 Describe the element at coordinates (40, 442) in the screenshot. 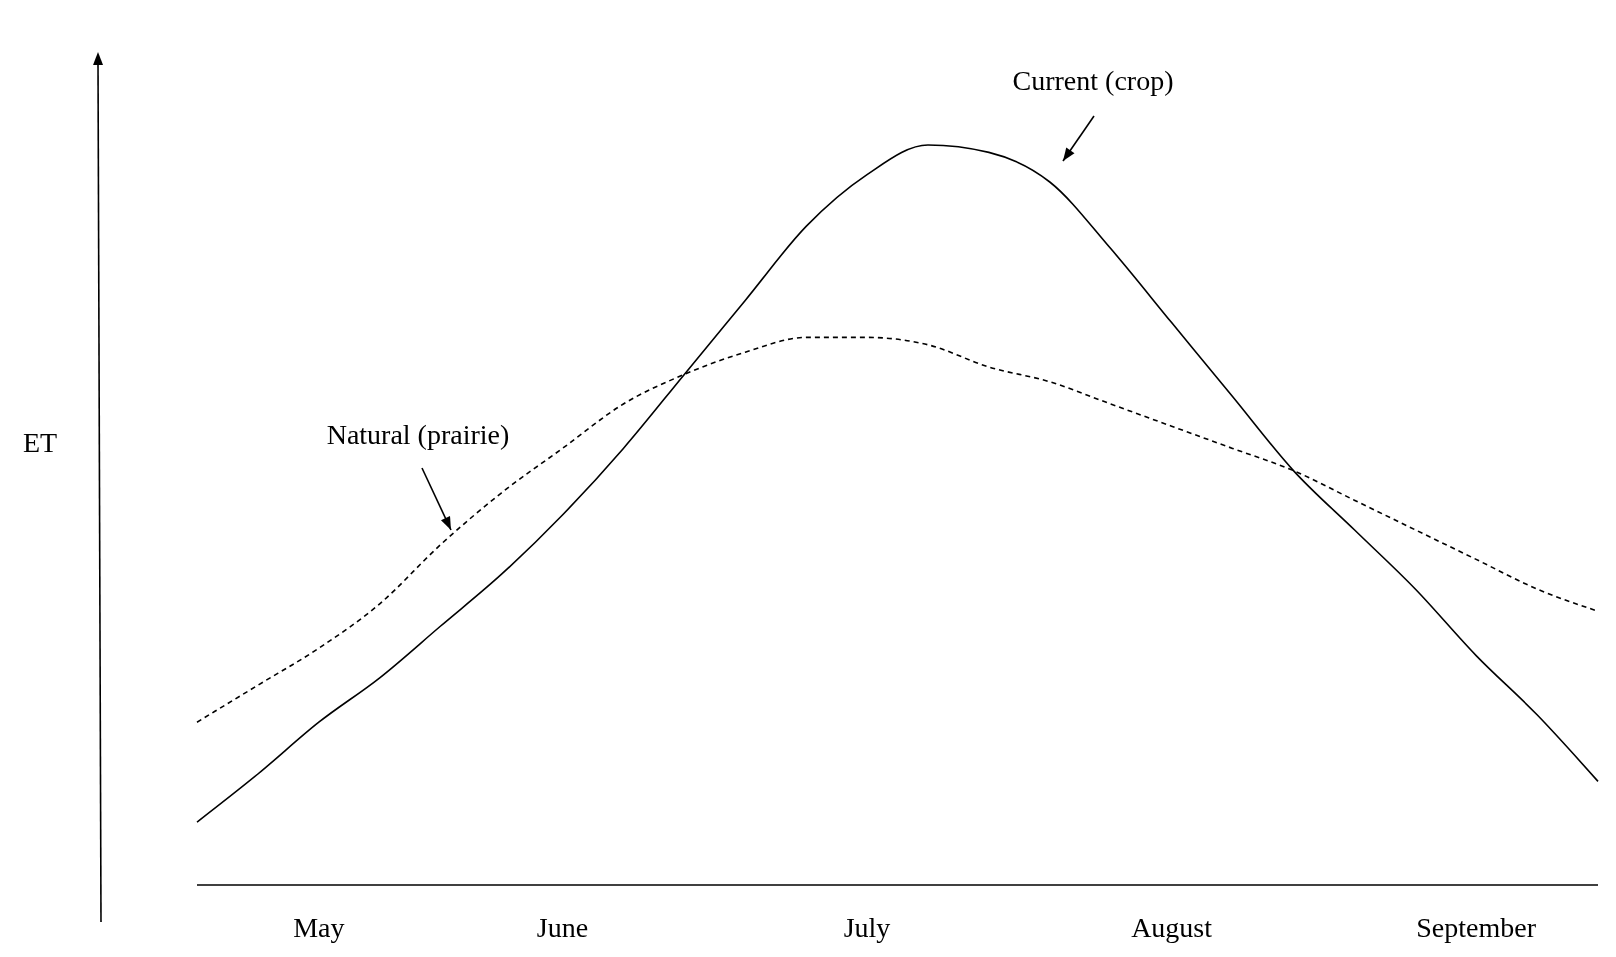

I see `y-axis-title: ET` at that location.